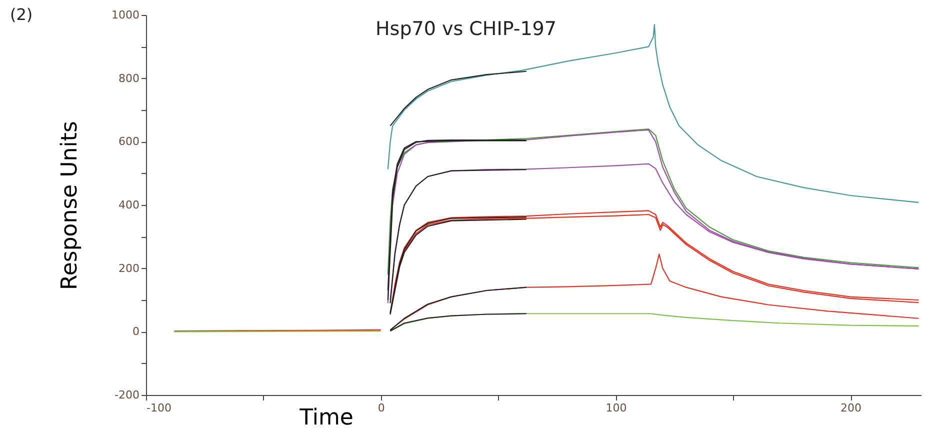  What do you see at coordinates (126, 15) in the screenshot?
I see `y-tick-label: 1000` at bounding box center [126, 15].